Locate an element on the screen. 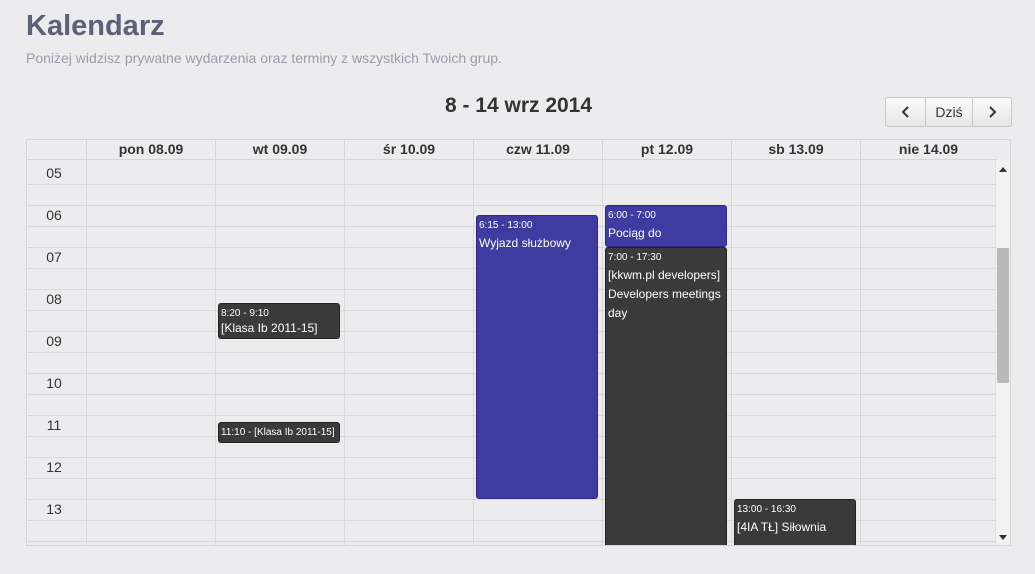 The image size is (1035, 574). day-header-thu: czw 11.09 is located at coordinates (537, 149).